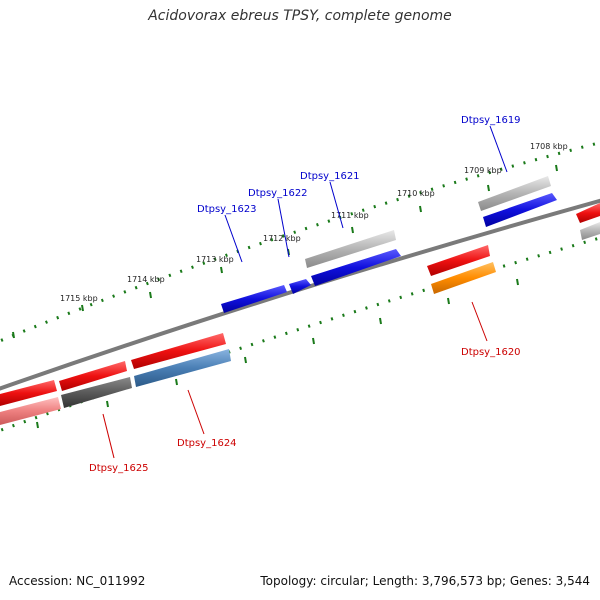  I want to click on gene-label-dtpsy-1623: Dtpsy_1623, so click(227, 209).